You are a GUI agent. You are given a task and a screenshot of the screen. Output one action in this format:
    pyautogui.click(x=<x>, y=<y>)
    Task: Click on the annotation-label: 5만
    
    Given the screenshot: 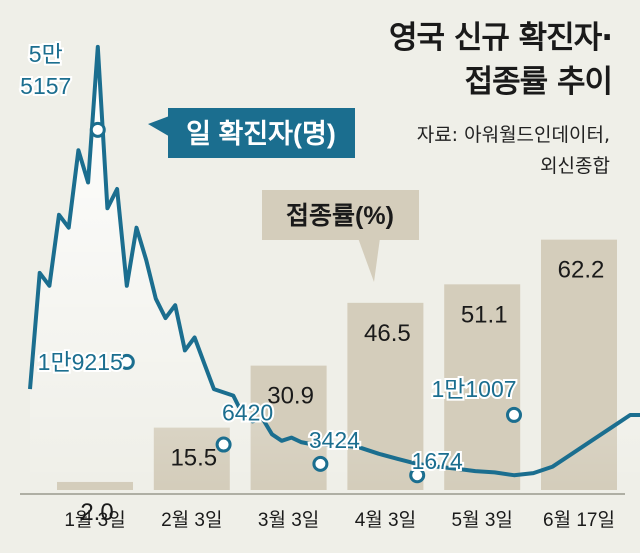 What is the action you would take?
    pyautogui.click(x=46, y=54)
    